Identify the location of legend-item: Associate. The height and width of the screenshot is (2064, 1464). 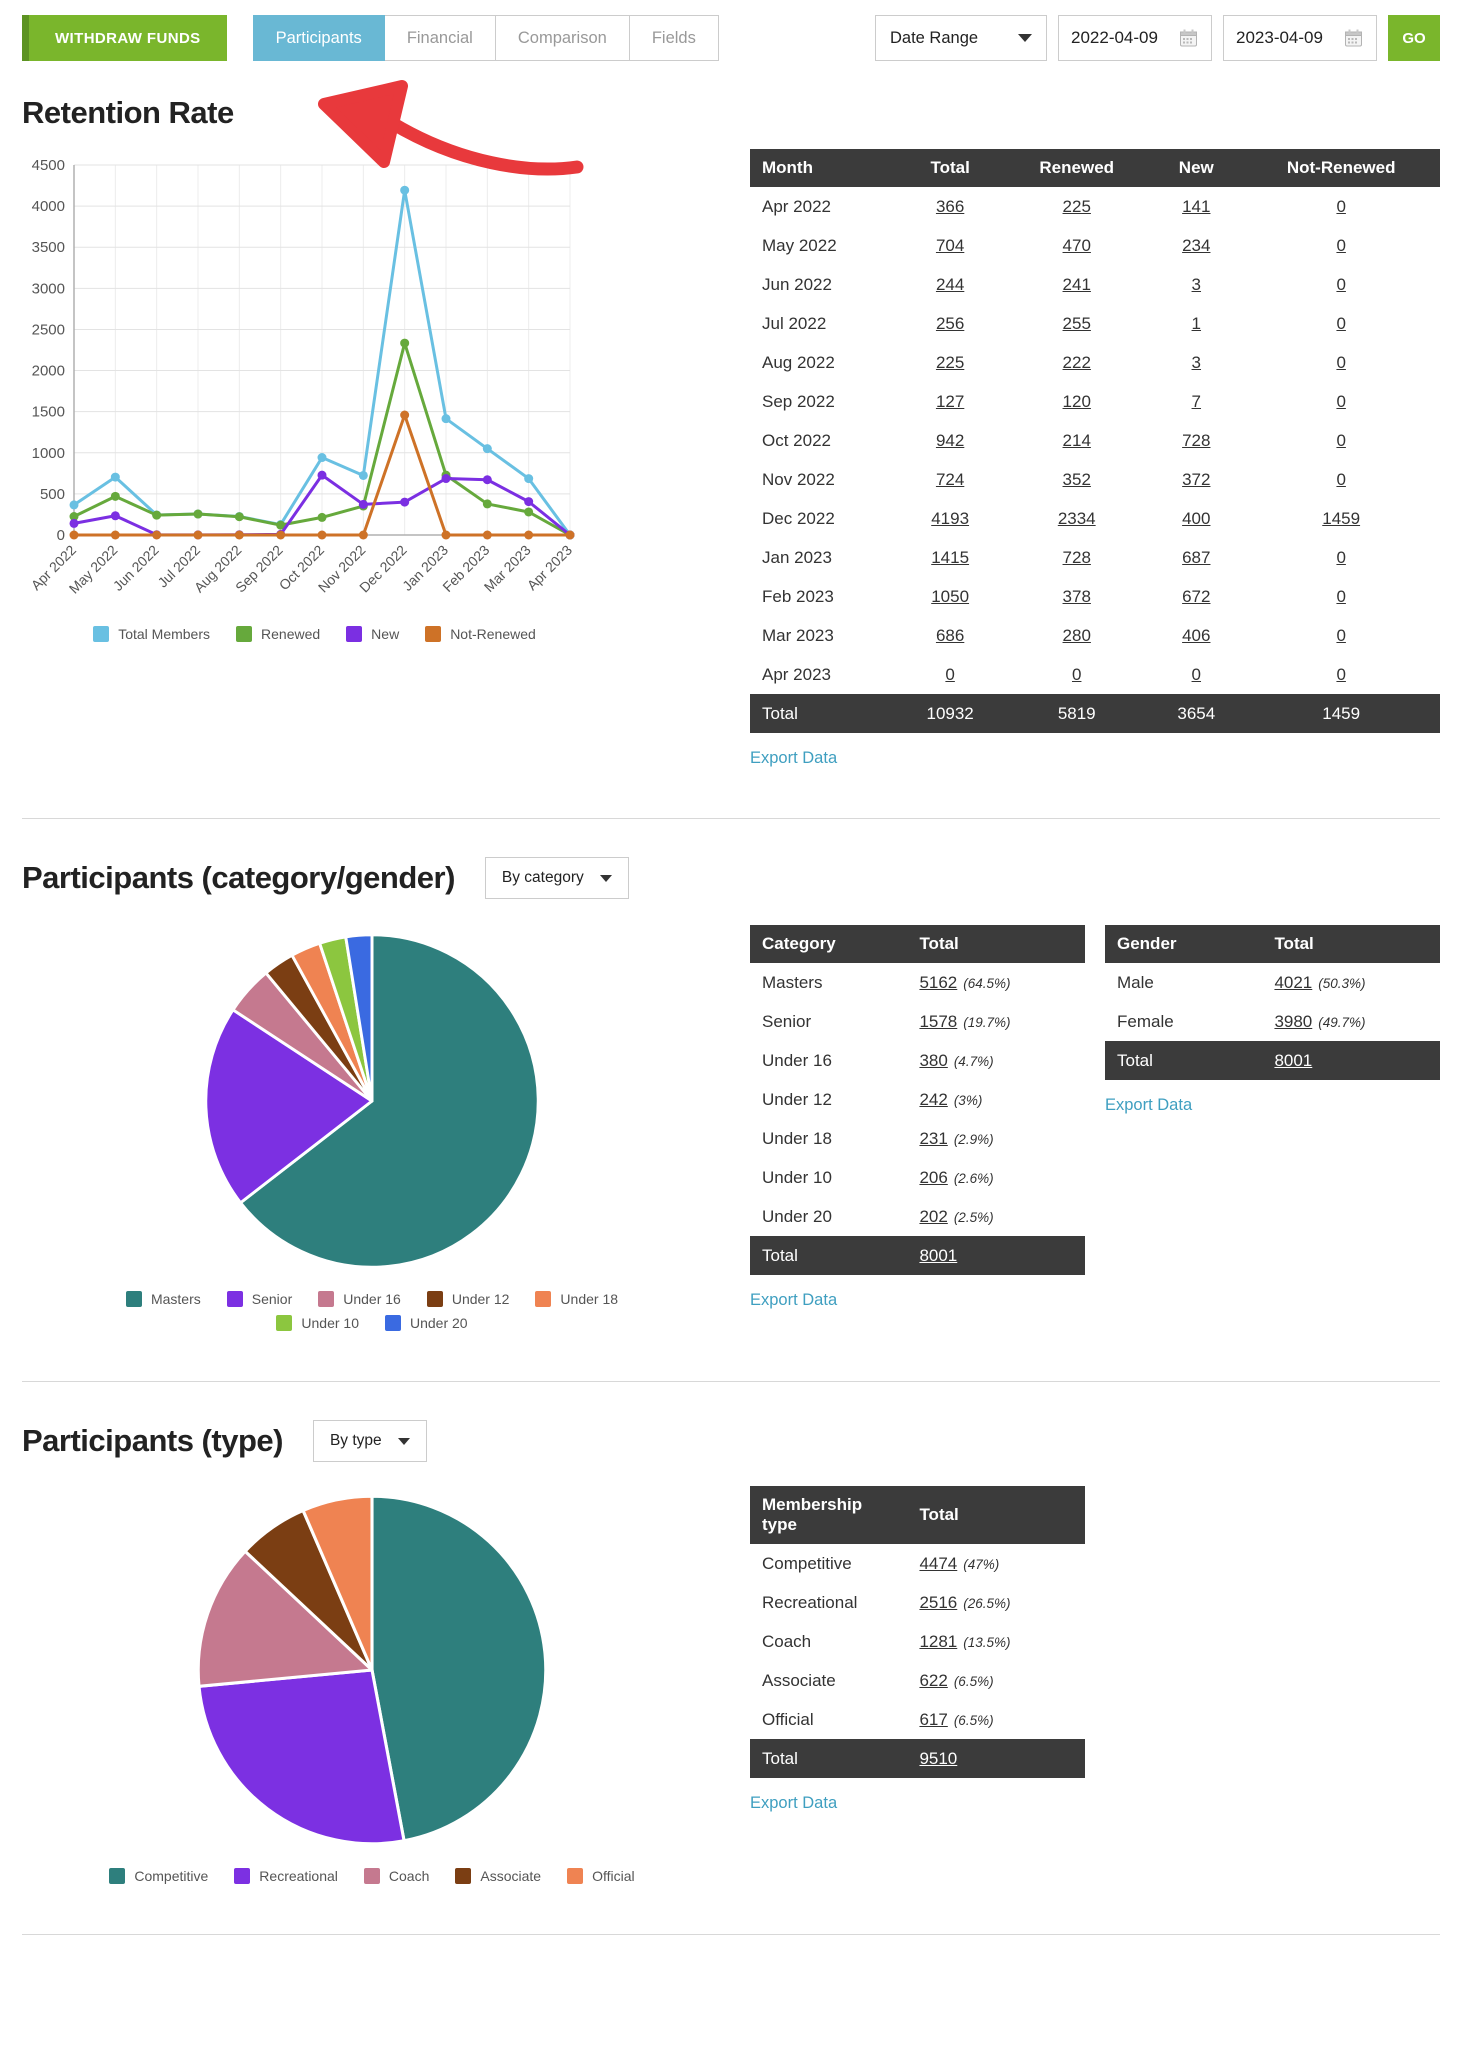
(498, 1876).